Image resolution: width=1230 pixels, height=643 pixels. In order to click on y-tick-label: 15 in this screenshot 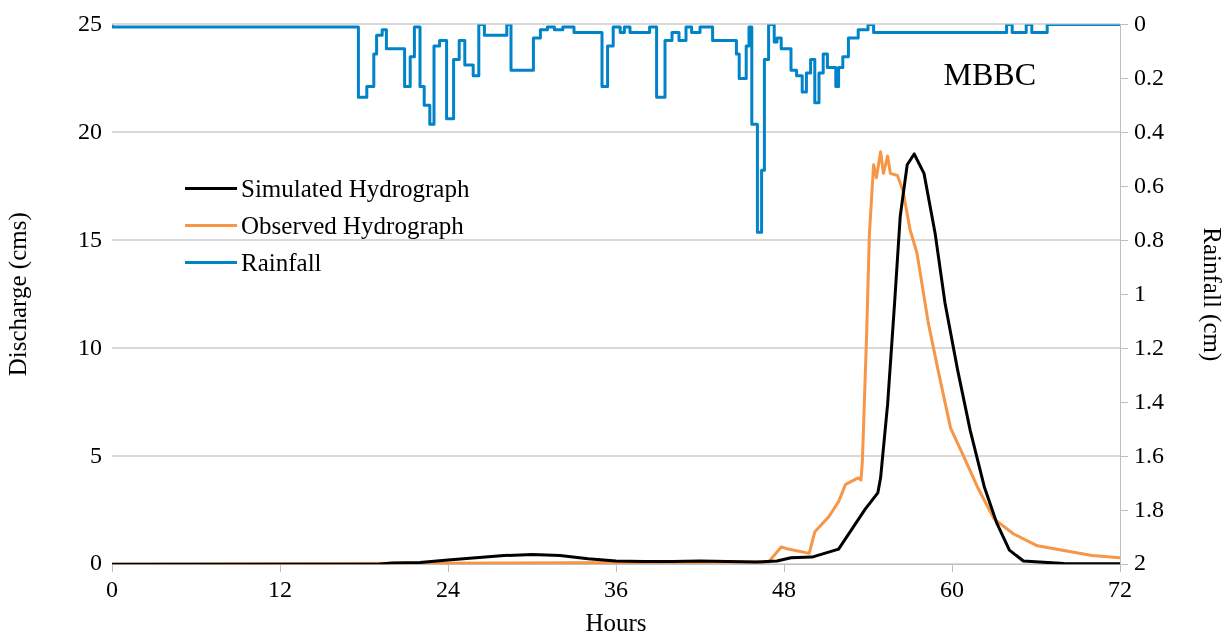, I will do `click(90, 238)`.